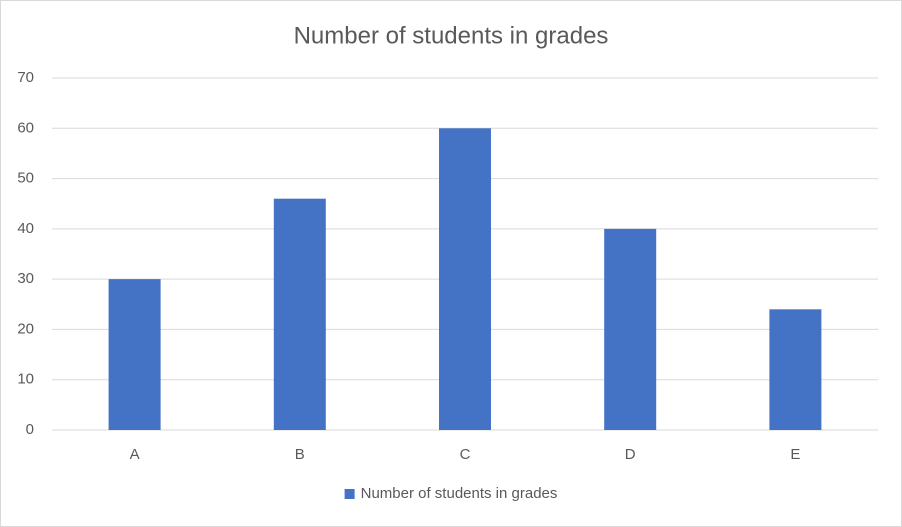 This screenshot has height=527, width=902. I want to click on y-tick-label: 40, so click(25, 228).